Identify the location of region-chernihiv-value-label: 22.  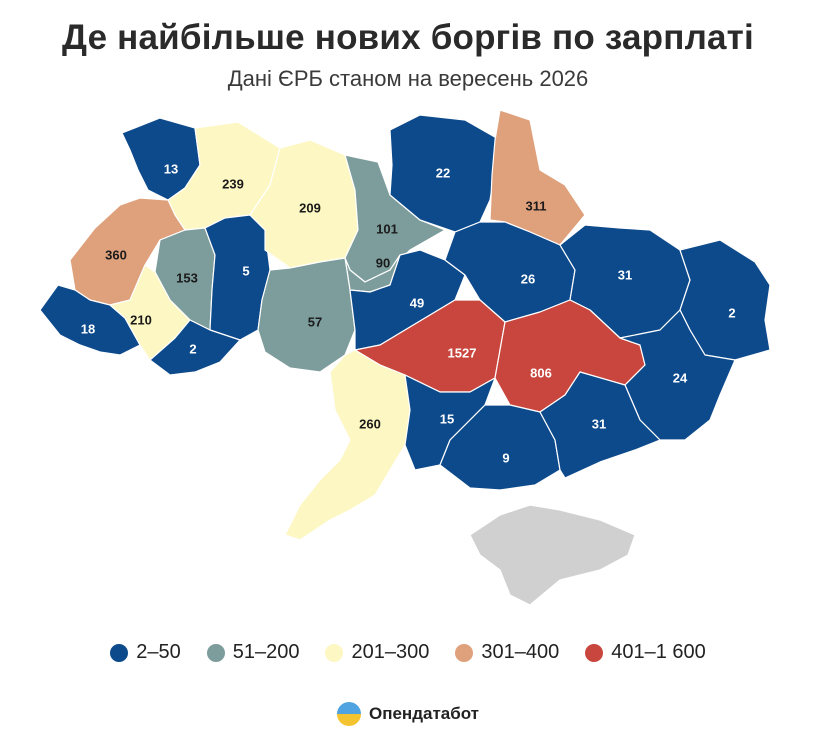
(443, 172).